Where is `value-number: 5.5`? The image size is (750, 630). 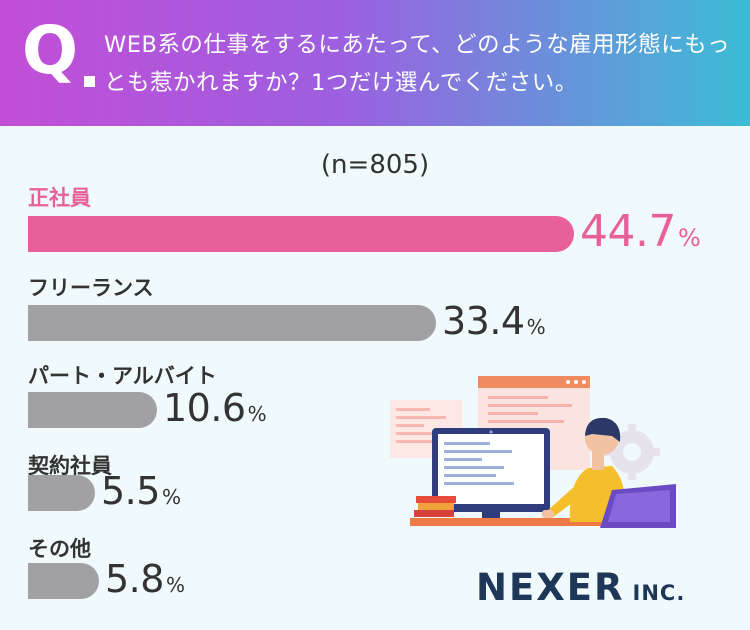
value-number: 5.5 is located at coordinates (130, 491).